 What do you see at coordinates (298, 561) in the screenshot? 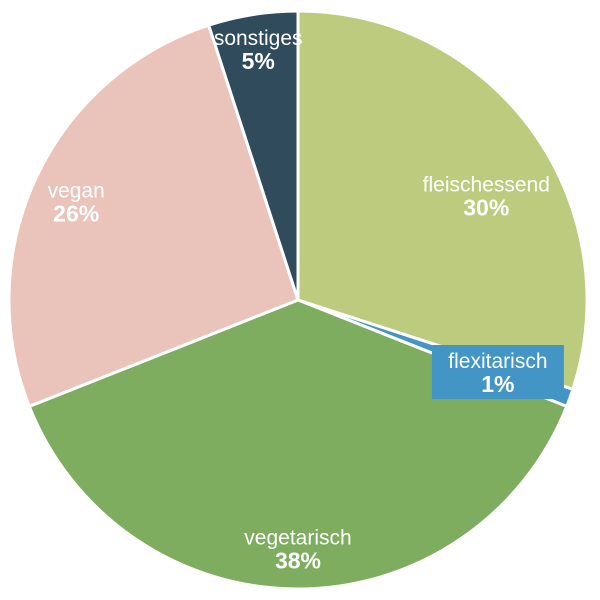
I see `slice-percent-vegetarisch: 38%` at bounding box center [298, 561].